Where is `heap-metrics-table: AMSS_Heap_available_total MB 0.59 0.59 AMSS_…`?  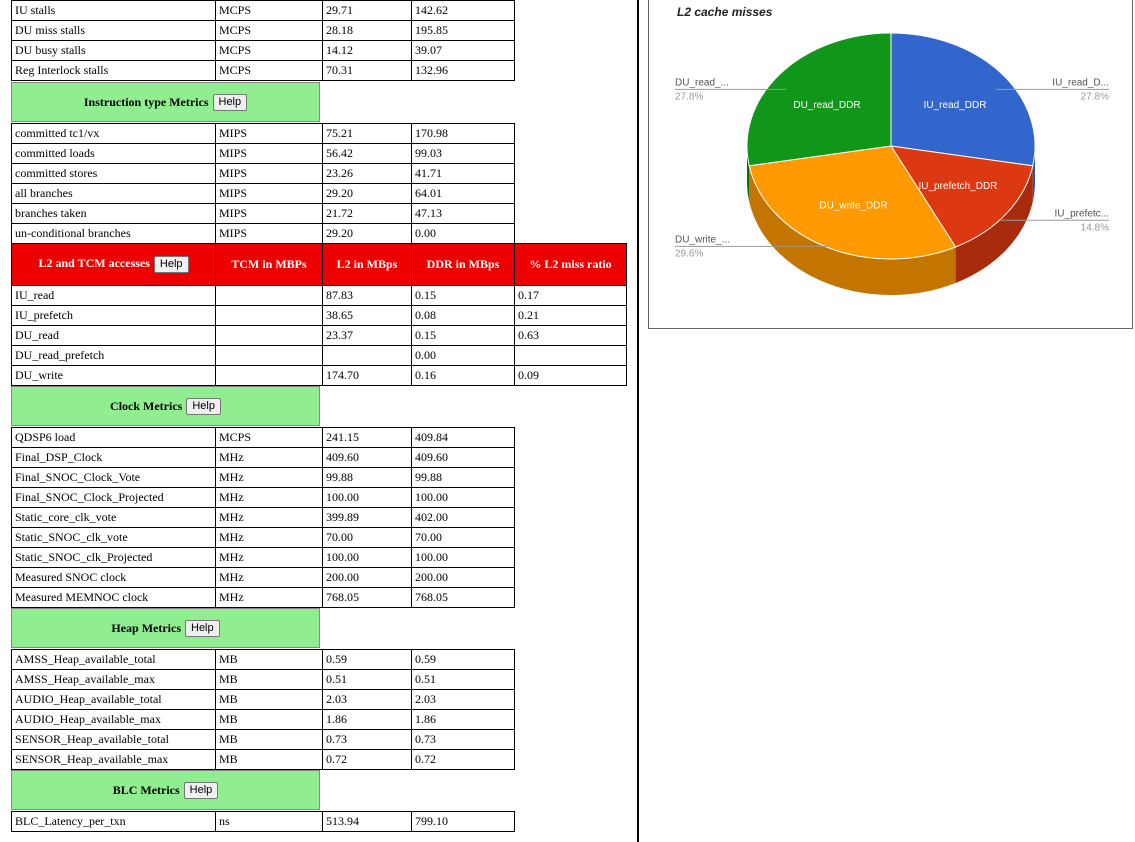
heap-metrics-table: AMSS_Heap_available_total MB 0.59 0.59 AMSS_… is located at coordinates (263, 709).